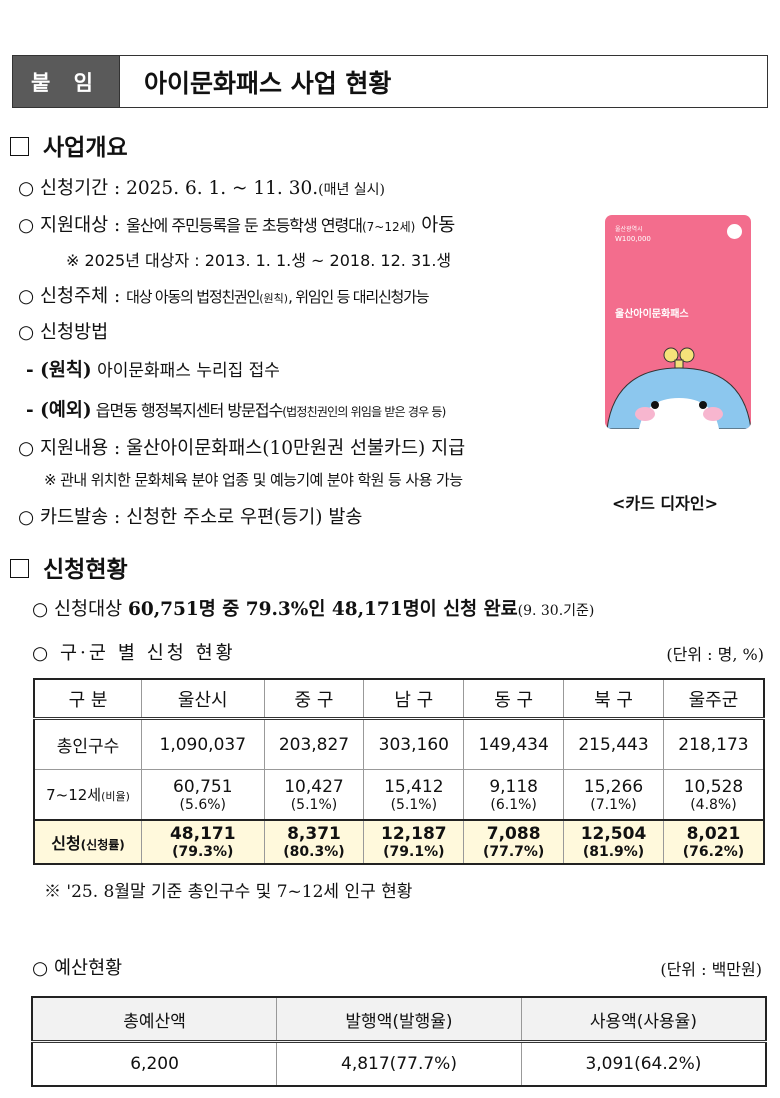 The image size is (780, 1098). What do you see at coordinates (202, 834) in the screenshot?
I see `value: 48,171` at bounding box center [202, 834].